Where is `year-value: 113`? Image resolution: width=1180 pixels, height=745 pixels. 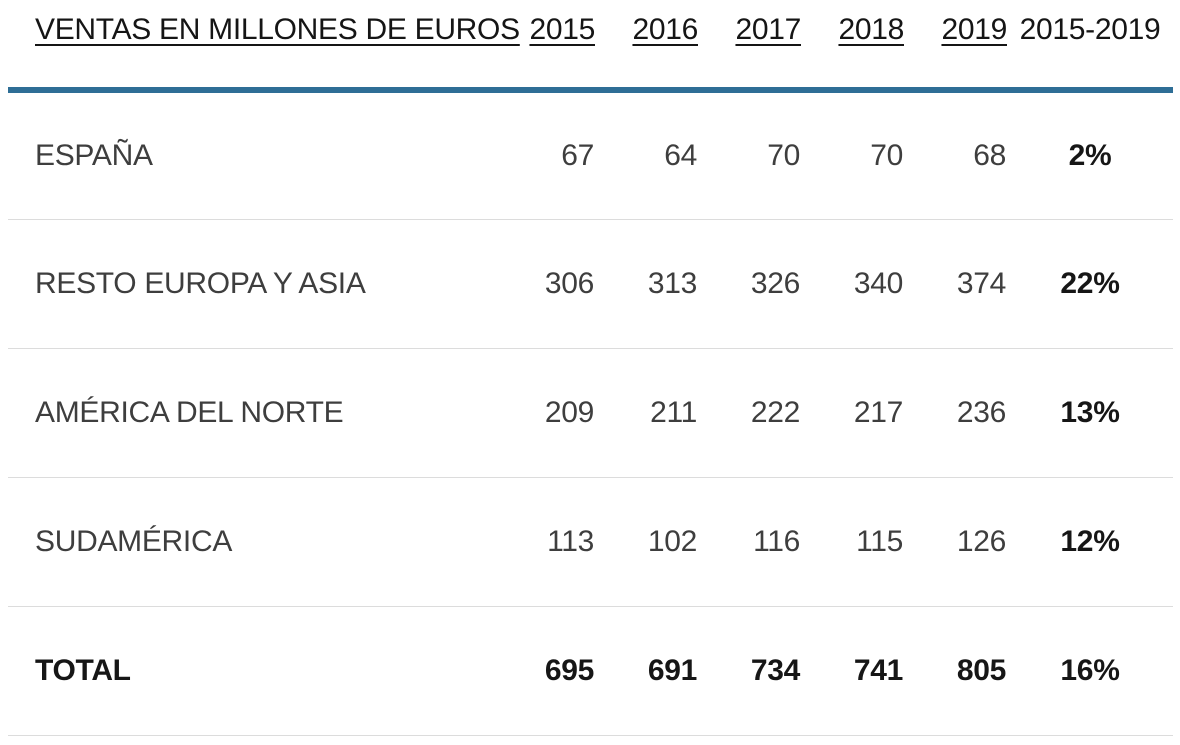
year-value: 113 is located at coordinates (543, 542).